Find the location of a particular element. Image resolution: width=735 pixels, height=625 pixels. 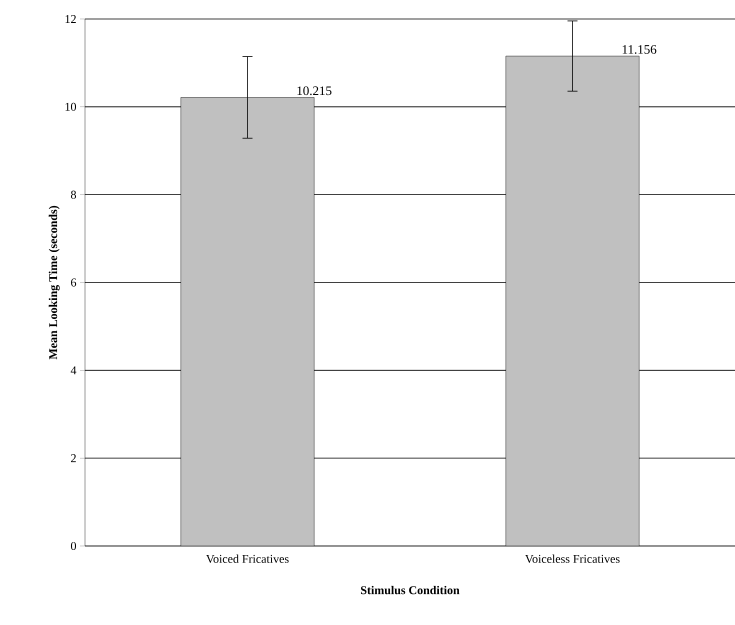

data-label: 11.156 is located at coordinates (639, 49).